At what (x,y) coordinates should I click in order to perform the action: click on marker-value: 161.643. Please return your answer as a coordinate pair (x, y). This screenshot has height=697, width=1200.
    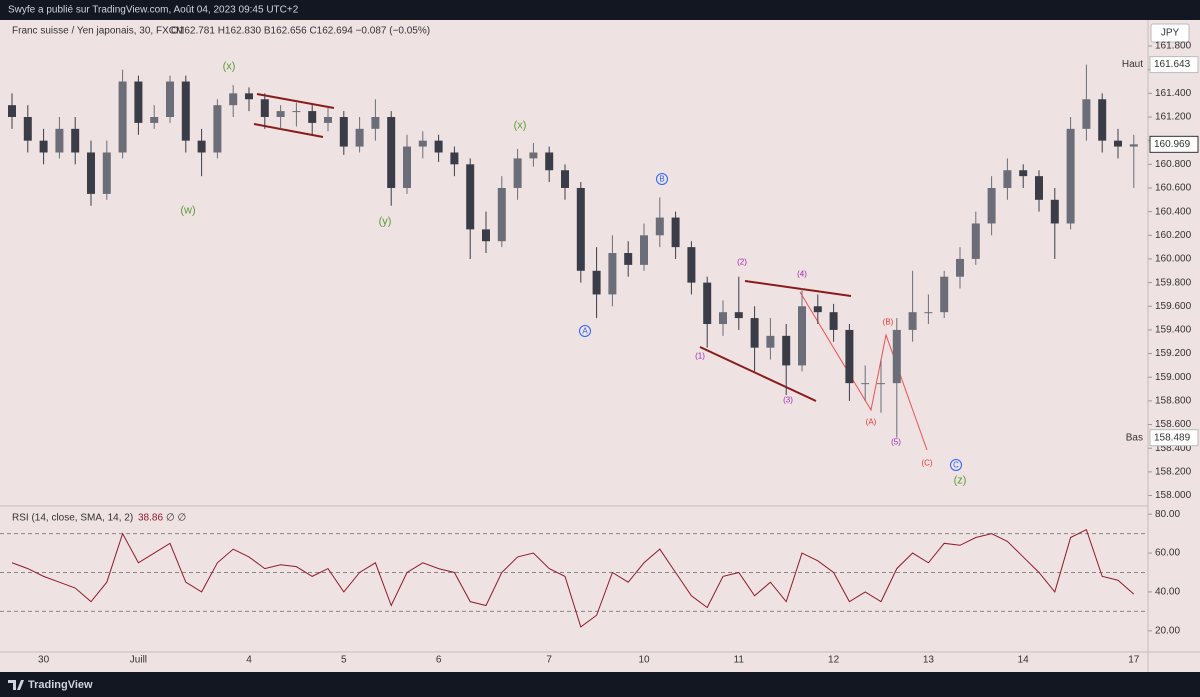
    Looking at the image, I should click on (1172, 64).